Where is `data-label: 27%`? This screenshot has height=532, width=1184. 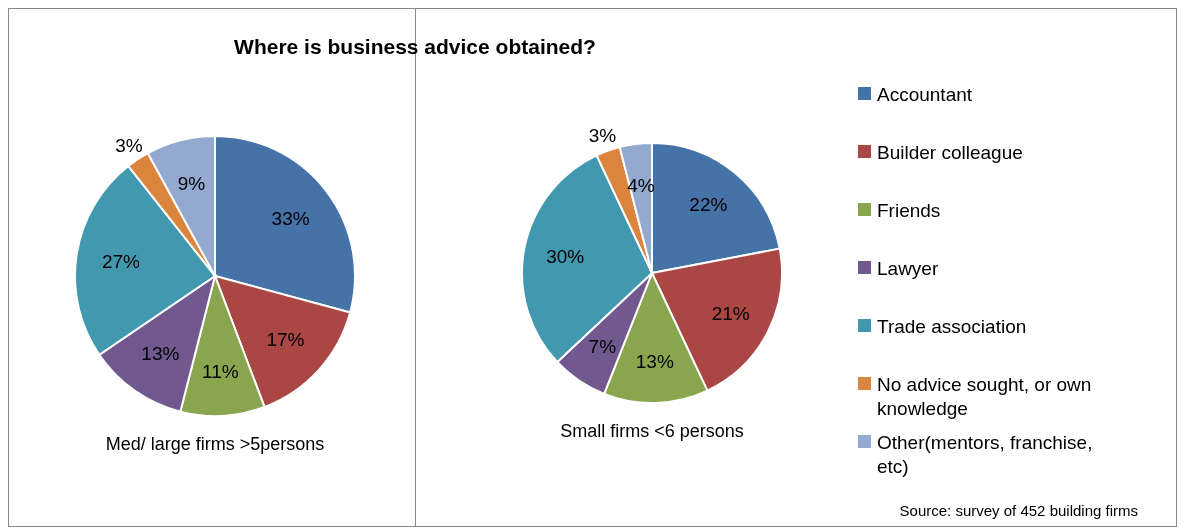 data-label: 27% is located at coordinates (121, 261).